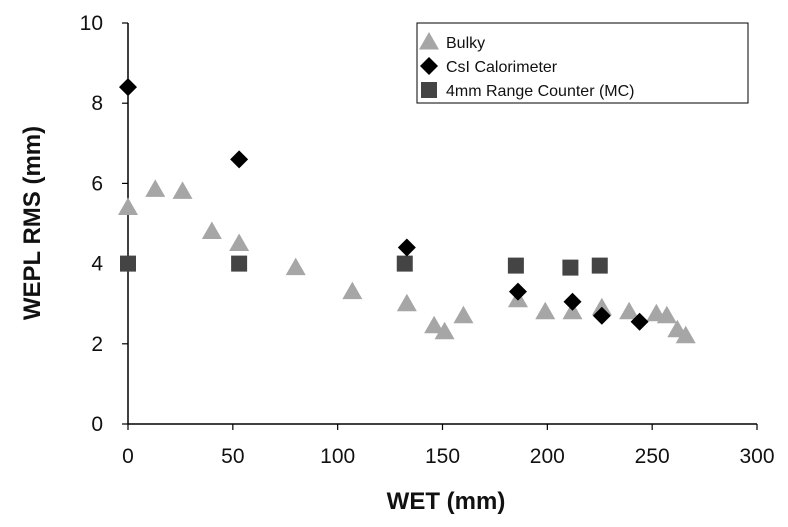 Image resolution: width=788 pixels, height=527 pixels. What do you see at coordinates (232, 456) in the screenshot?
I see `x-tick-label: 50` at bounding box center [232, 456].